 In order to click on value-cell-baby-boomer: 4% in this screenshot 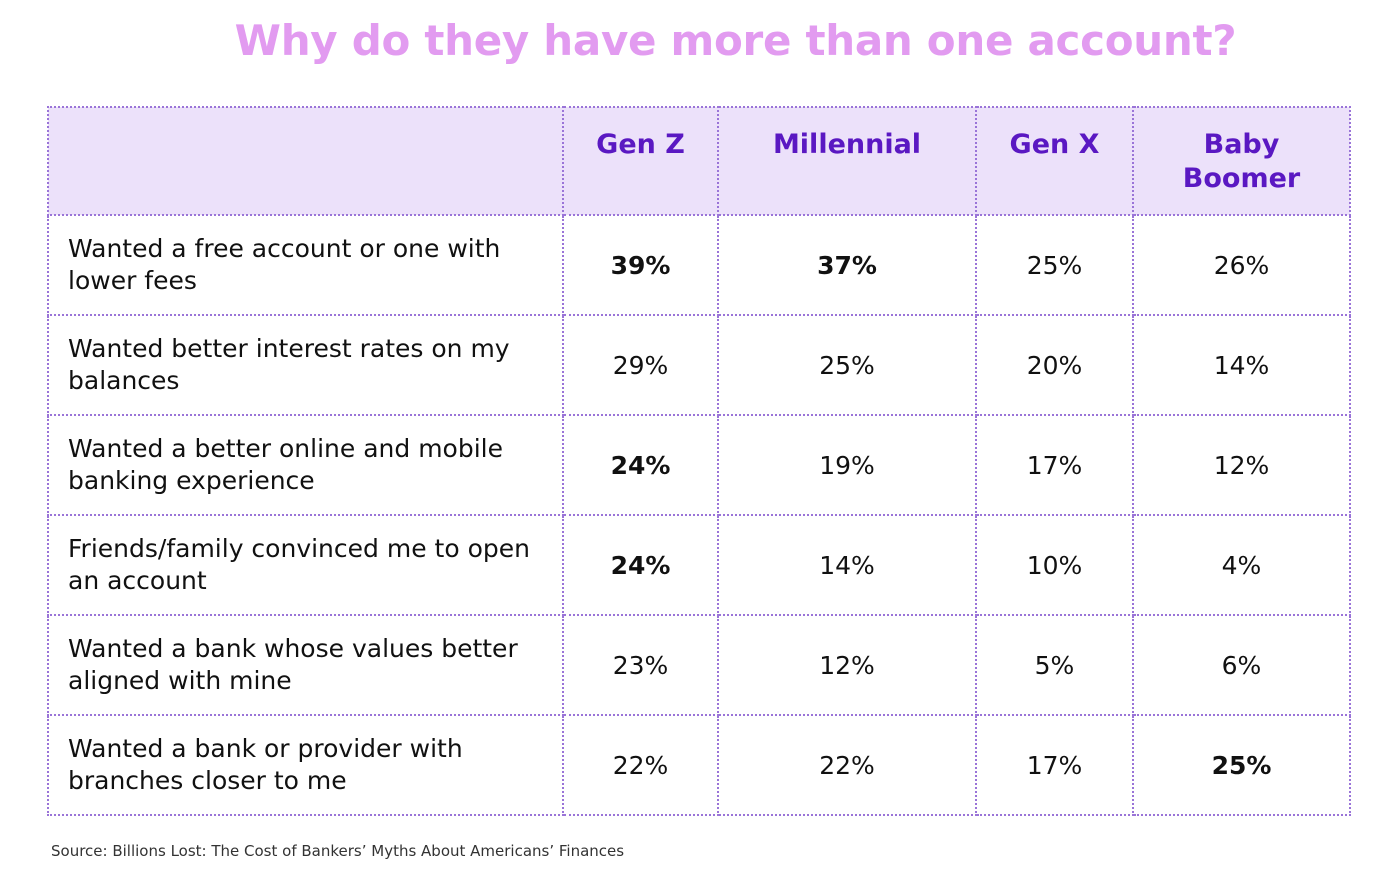, I will do `click(1241, 565)`.